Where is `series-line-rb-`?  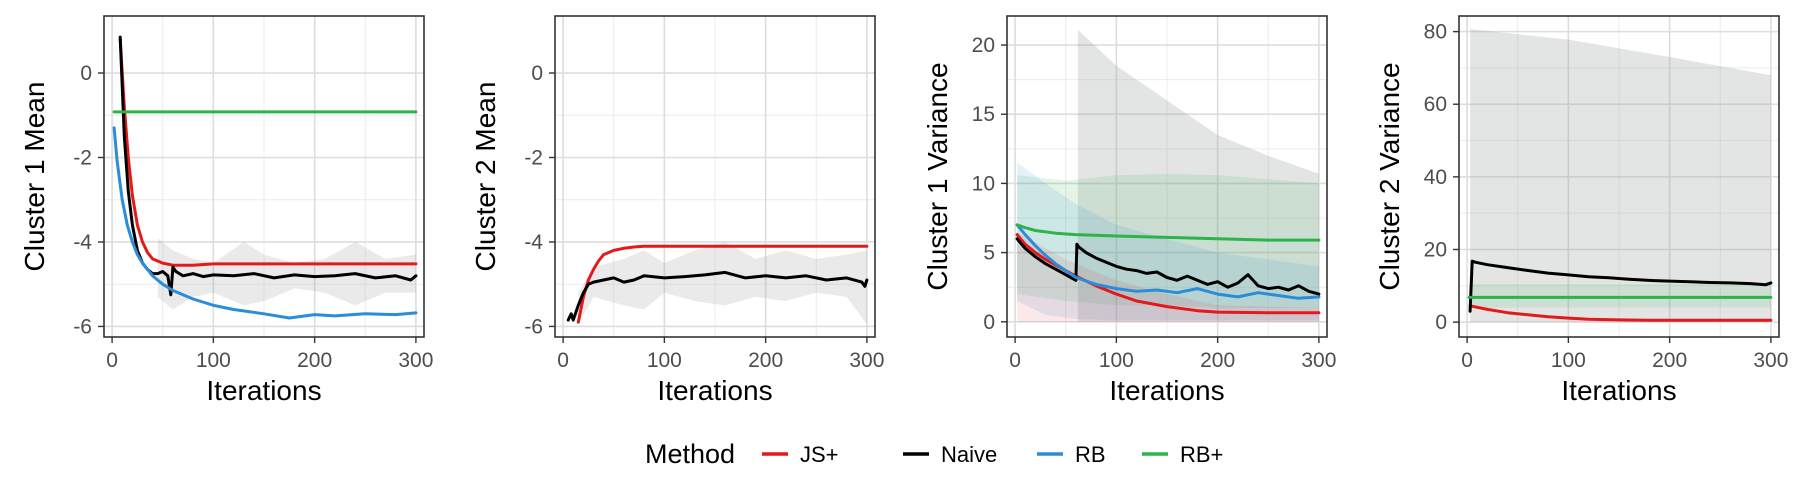
series-line-rb- is located at coordinates (1168, 232).